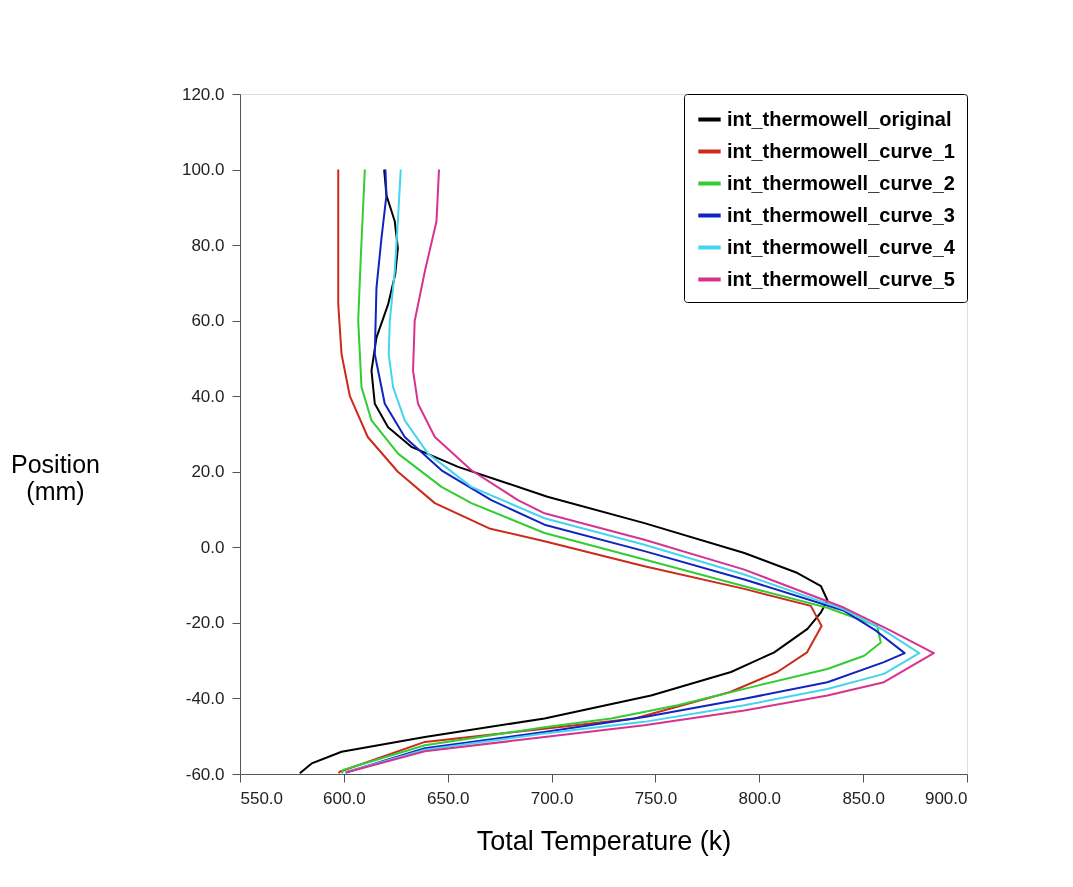 Image resolution: width=1073 pixels, height=887 pixels. What do you see at coordinates (205, 774) in the screenshot?
I see `y-tick-label: -60.0` at bounding box center [205, 774].